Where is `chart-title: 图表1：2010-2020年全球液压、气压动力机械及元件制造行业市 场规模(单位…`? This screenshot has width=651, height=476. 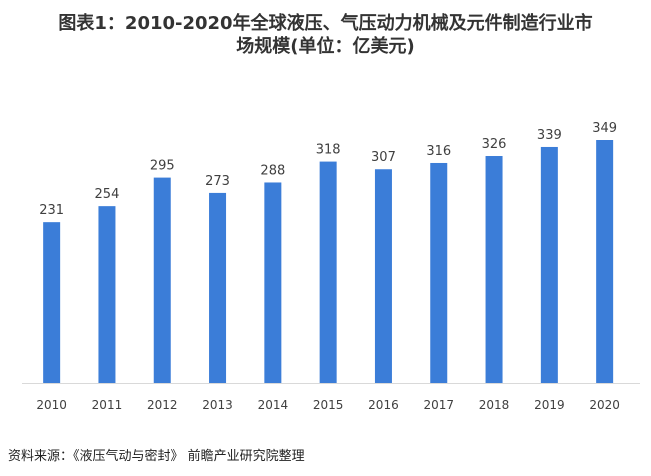 chart-title: 图表1：2010-2020年全球液压、气压动力机械及元件制造行业市 场规模(单位… is located at coordinates (325, 35).